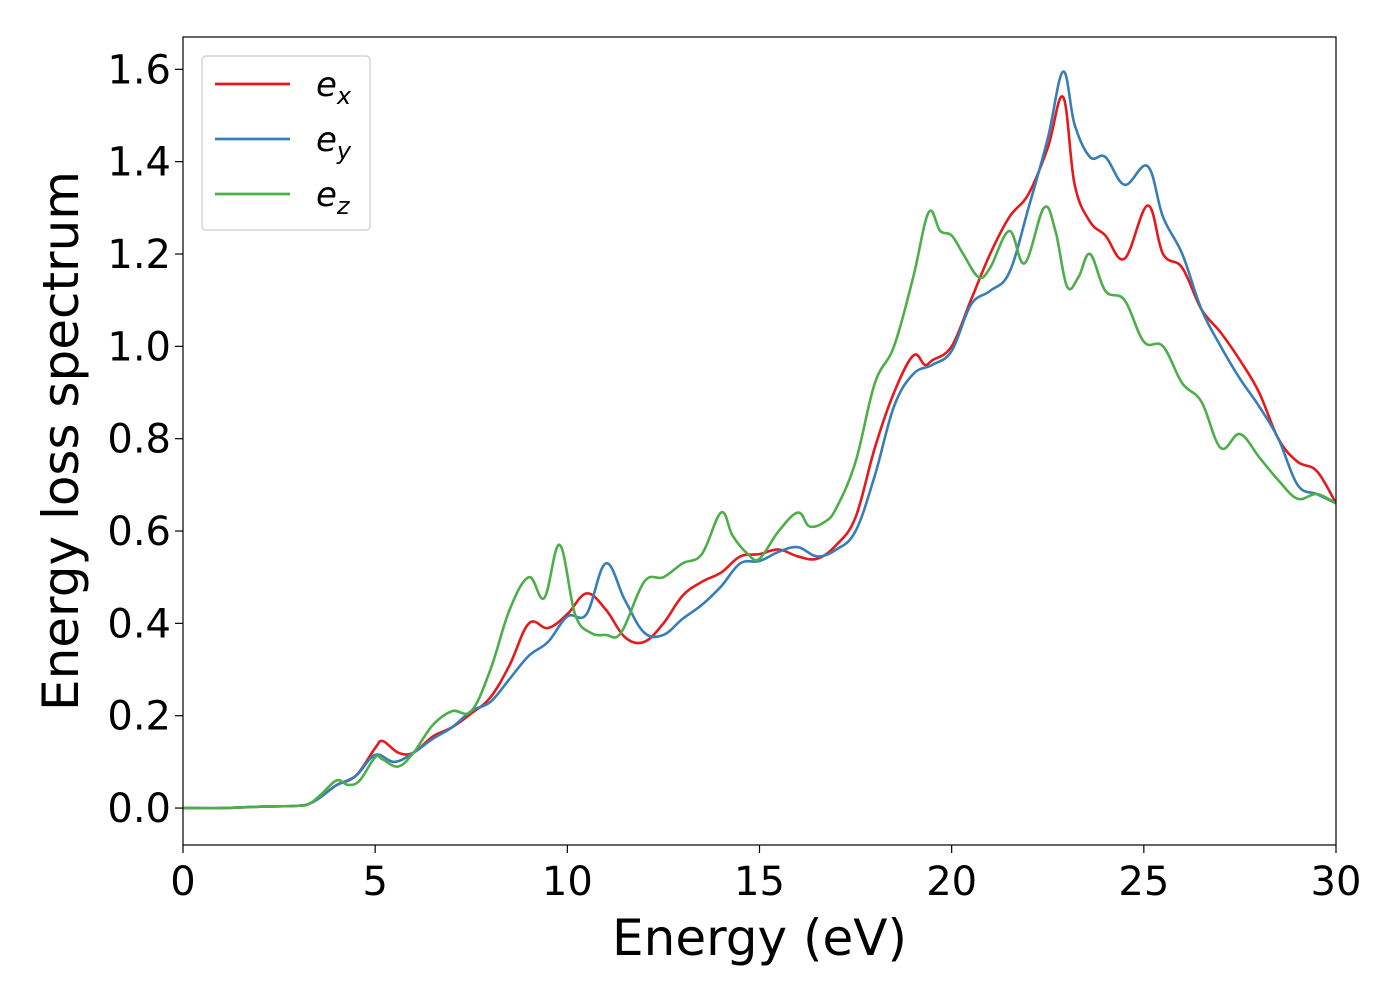 Image resolution: width=1400 pixels, height=1000 pixels. Describe the element at coordinates (759, 938) in the screenshot. I see `x-axis-title: Energy (eV)` at that location.